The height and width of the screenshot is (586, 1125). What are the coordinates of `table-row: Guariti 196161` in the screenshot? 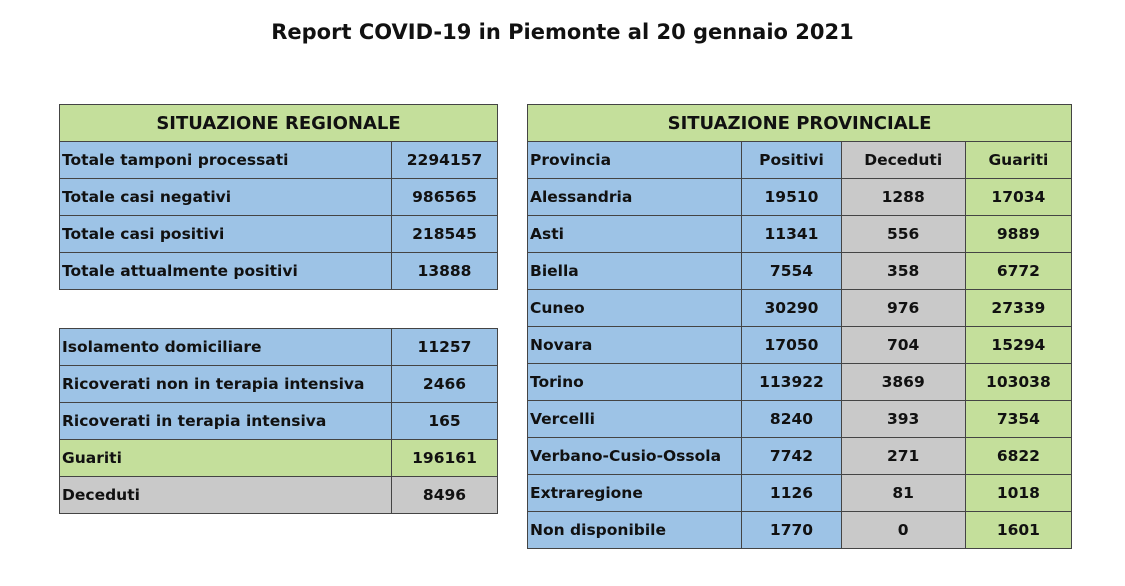 It's located at (278, 458).